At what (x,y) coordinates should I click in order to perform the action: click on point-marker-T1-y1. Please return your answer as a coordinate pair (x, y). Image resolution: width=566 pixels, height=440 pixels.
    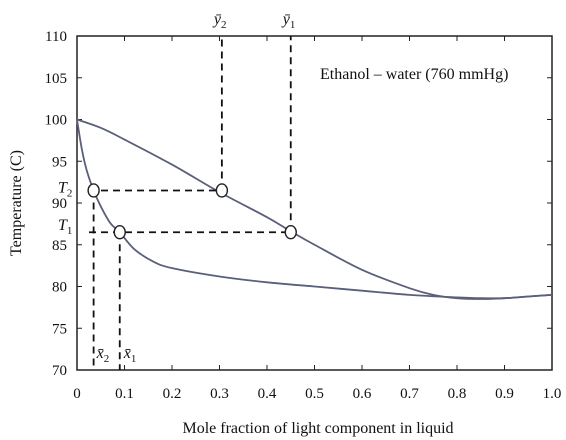
    Looking at the image, I should click on (290, 232).